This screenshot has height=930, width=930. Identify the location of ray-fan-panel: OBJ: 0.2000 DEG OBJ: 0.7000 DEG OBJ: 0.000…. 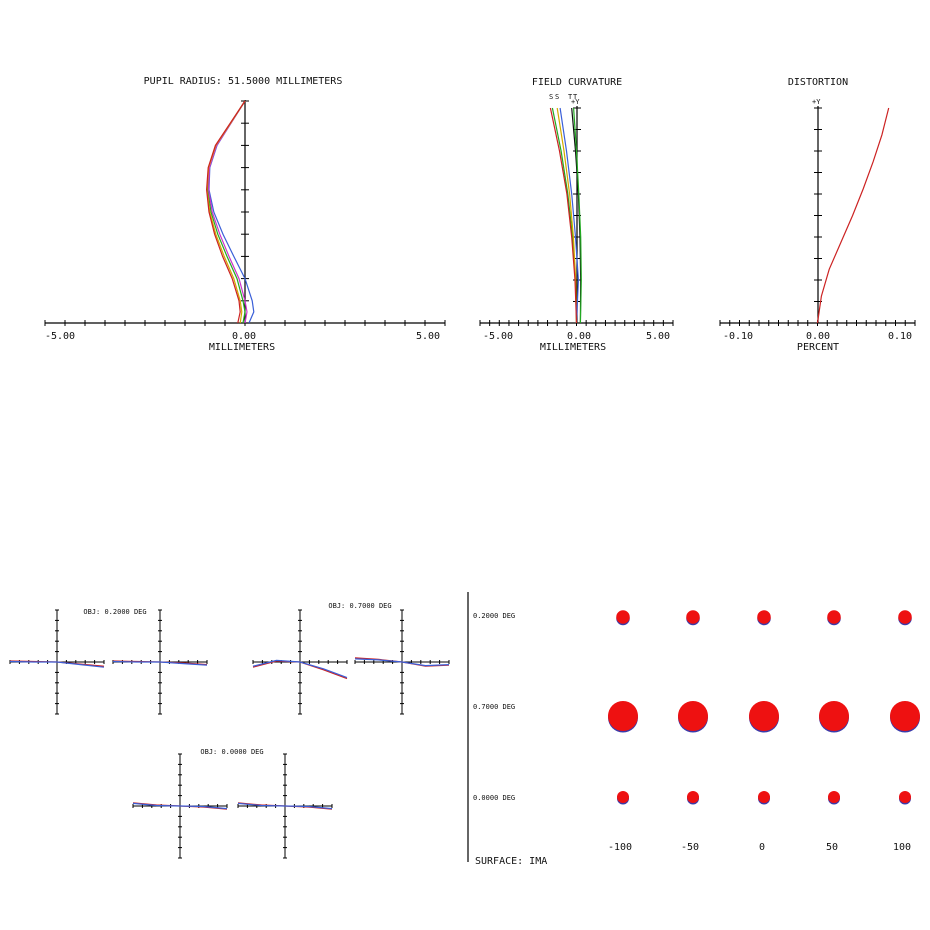
(229, 730).